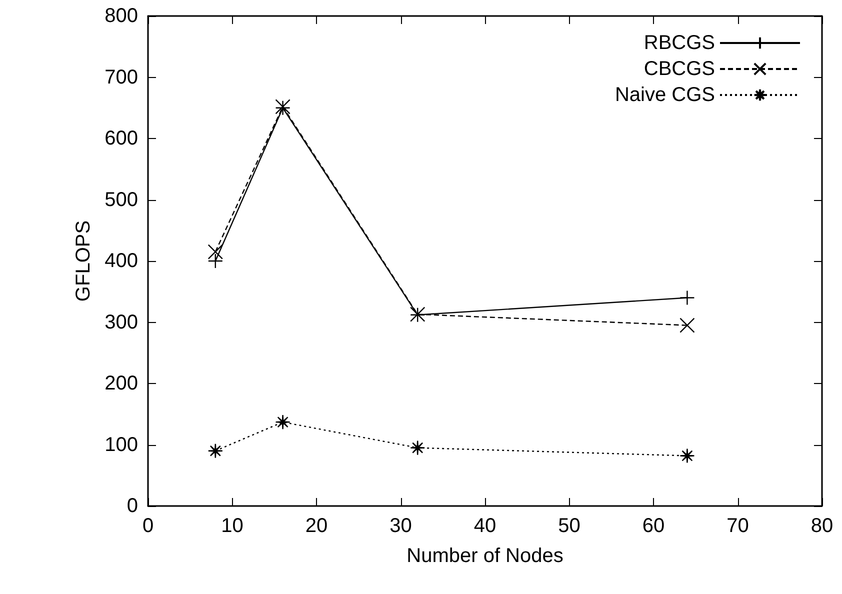 The height and width of the screenshot is (594, 842). Describe the element at coordinates (679, 43) in the screenshot. I see `legend-label: RBCGS` at that location.